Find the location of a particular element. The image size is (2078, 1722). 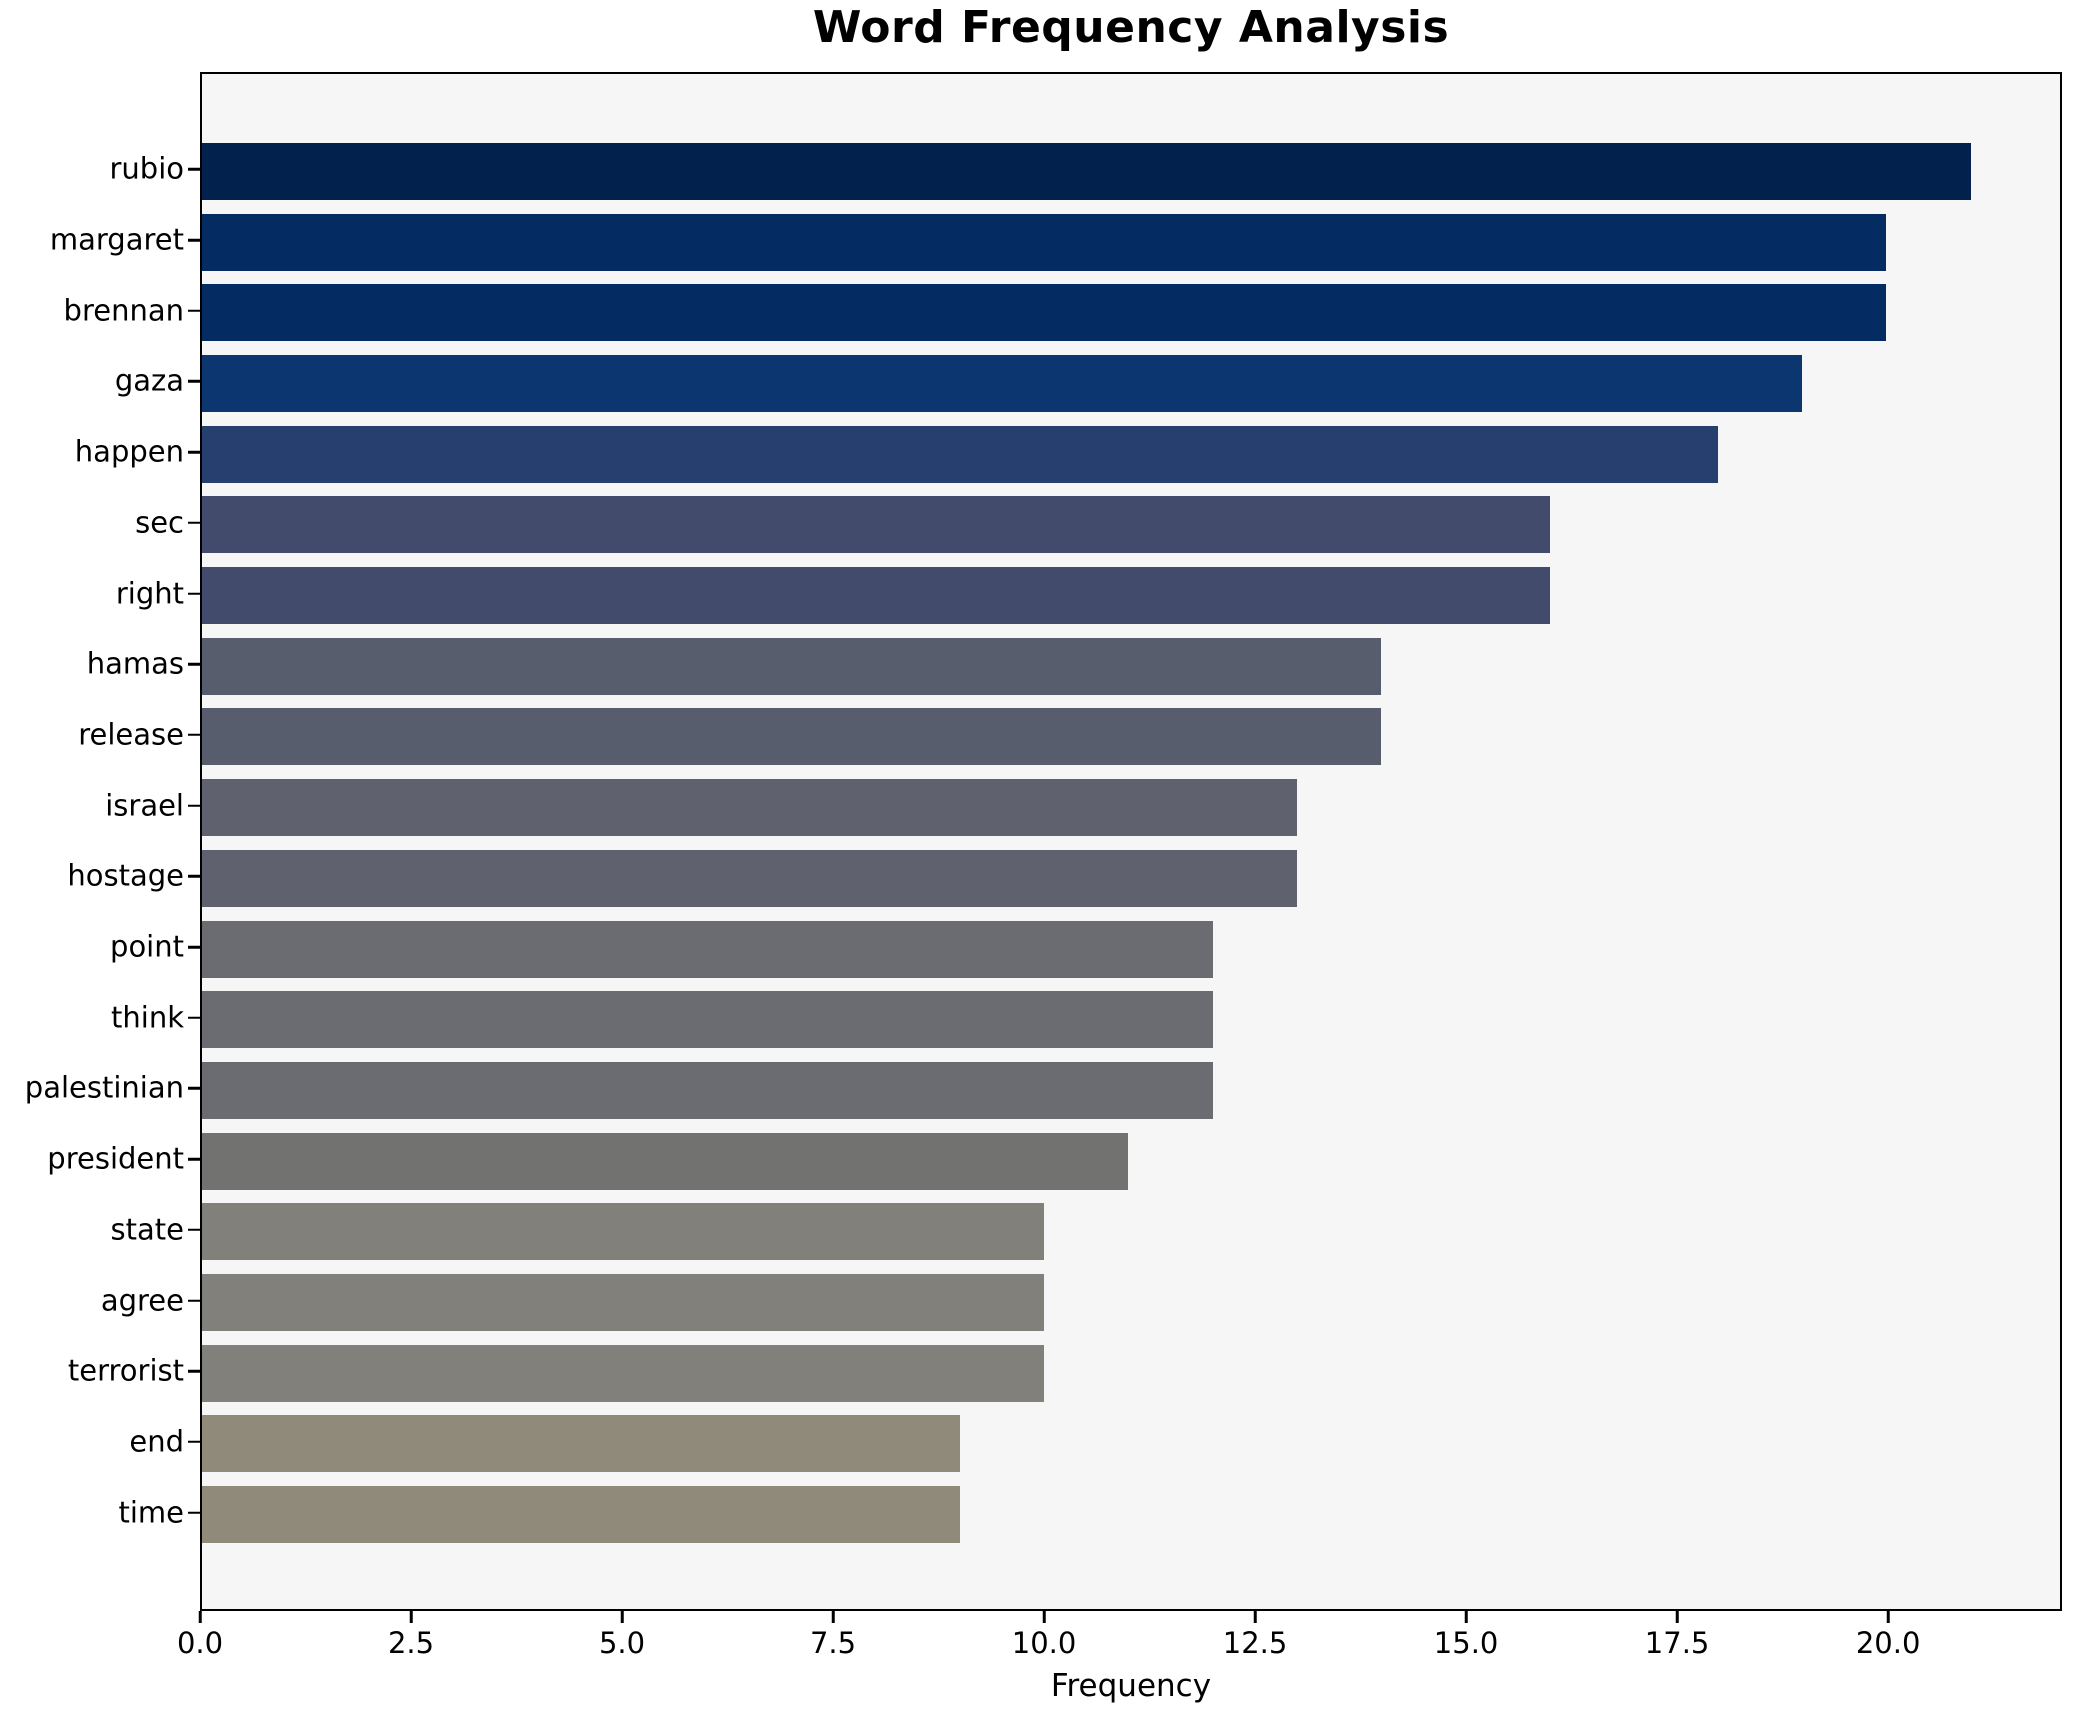

x-tick-label-10.0: 10.0 is located at coordinates (1044, 1643).